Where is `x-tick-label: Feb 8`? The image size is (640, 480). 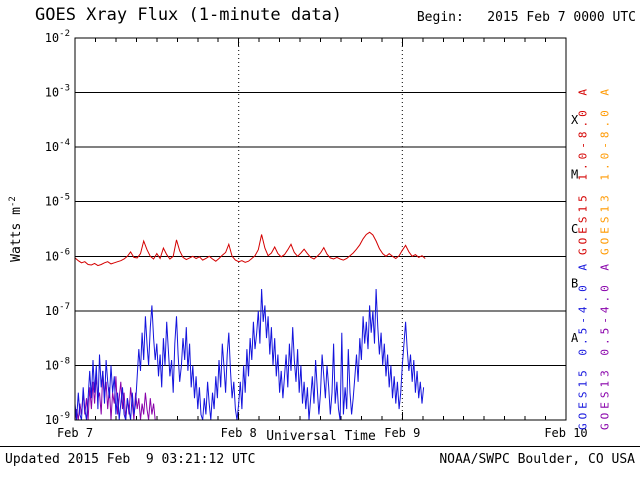 x-tick-label: Feb 8 is located at coordinates (239, 433).